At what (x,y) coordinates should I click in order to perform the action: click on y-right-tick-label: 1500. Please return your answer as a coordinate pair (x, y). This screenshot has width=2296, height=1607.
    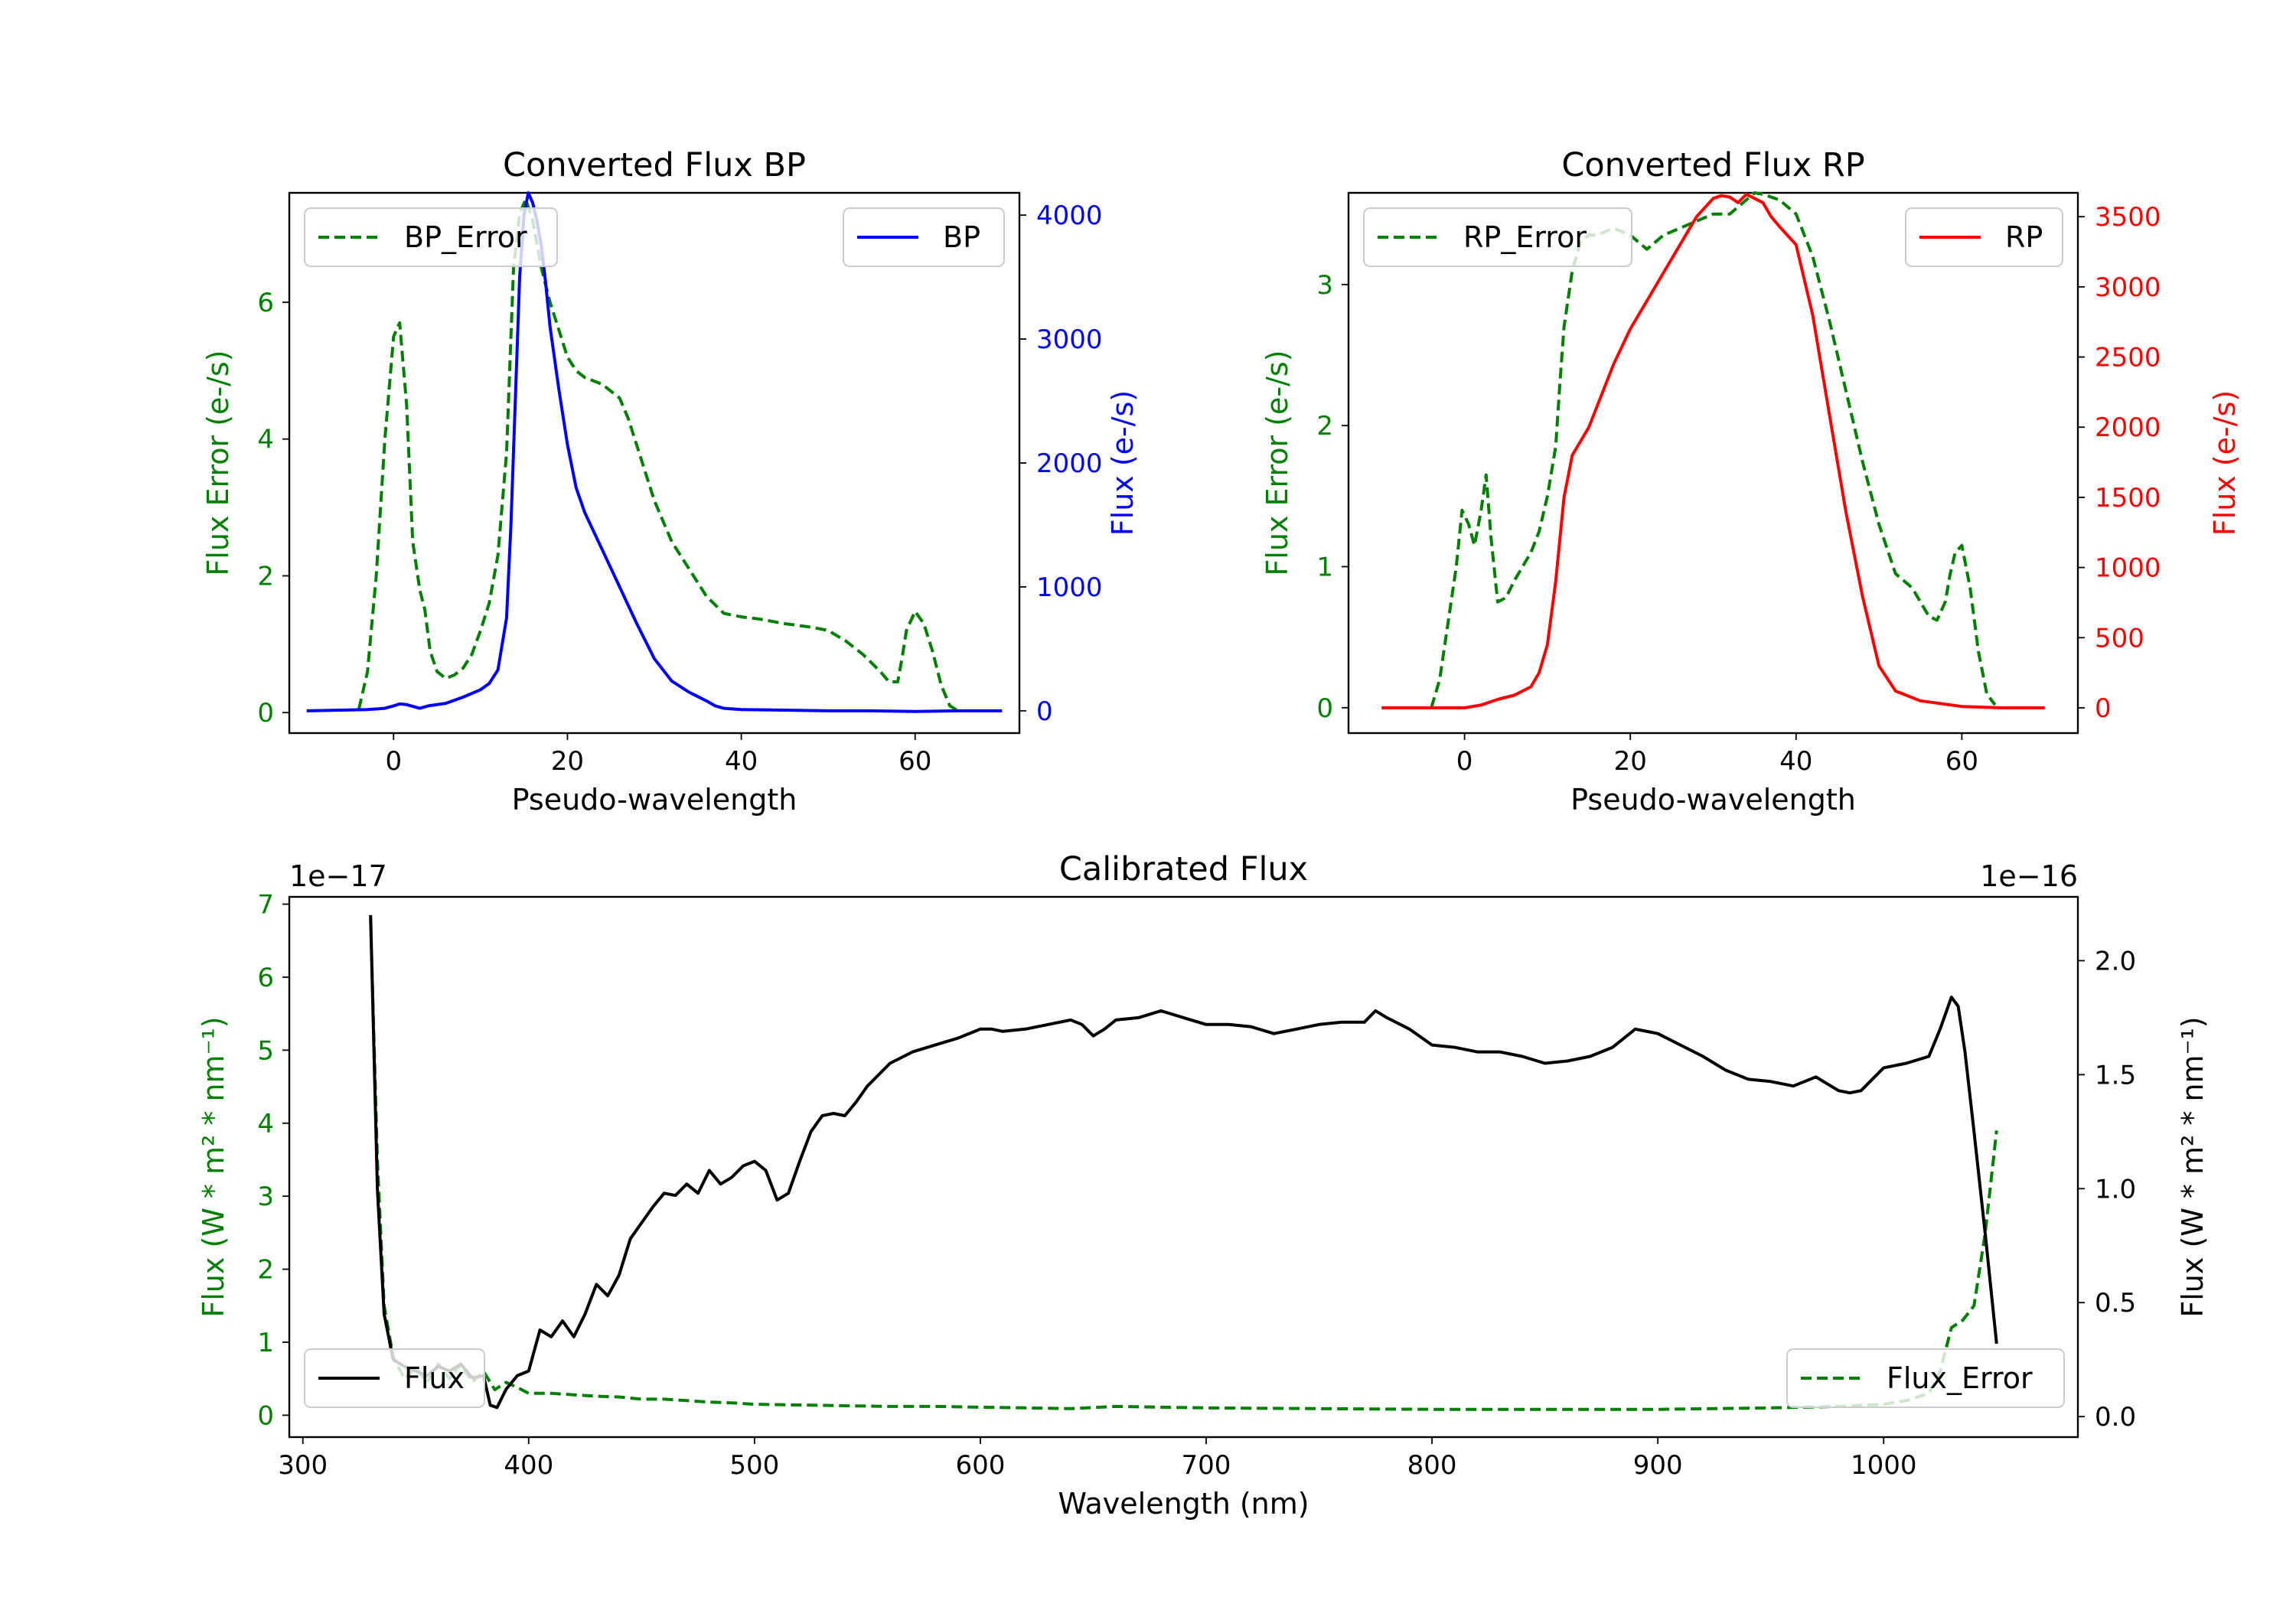
    Looking at the image, I should click on (2128, 498).